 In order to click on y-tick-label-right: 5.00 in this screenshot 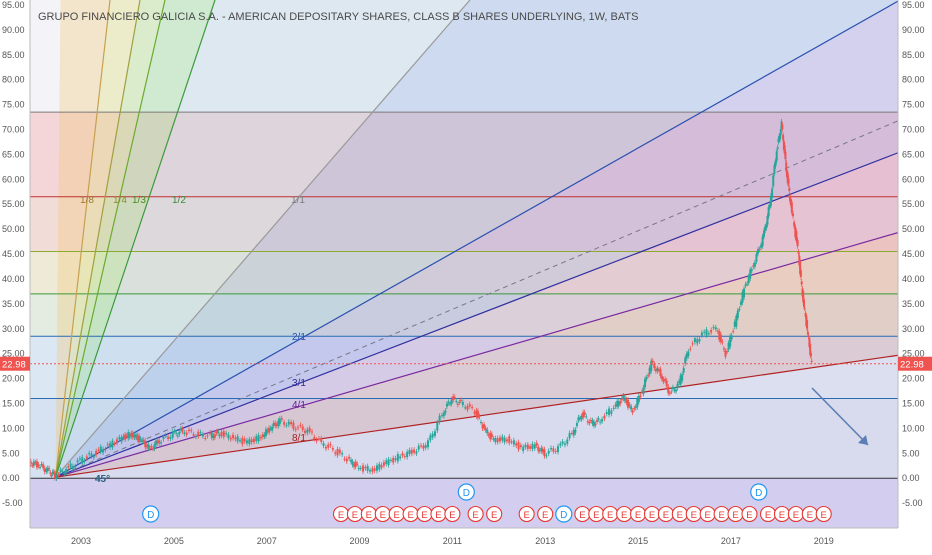, I will do `click(911, 453)`.